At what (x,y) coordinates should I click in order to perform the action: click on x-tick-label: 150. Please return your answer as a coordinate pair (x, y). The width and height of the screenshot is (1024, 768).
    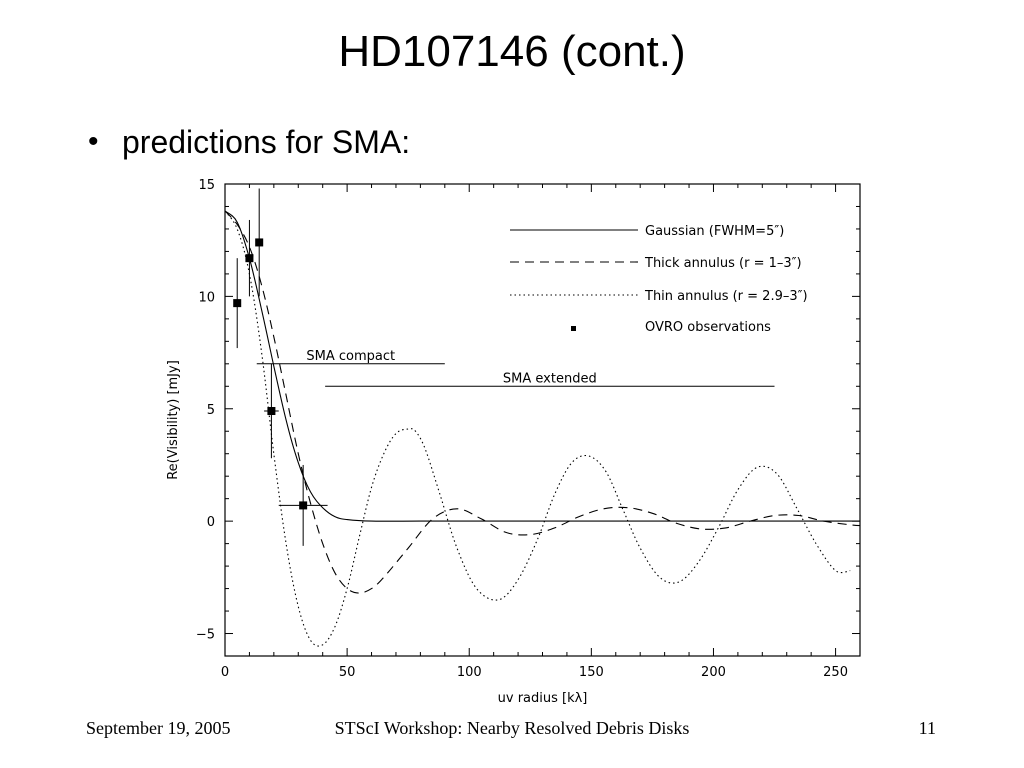
    Looking at the image, I should click on (591, 672).